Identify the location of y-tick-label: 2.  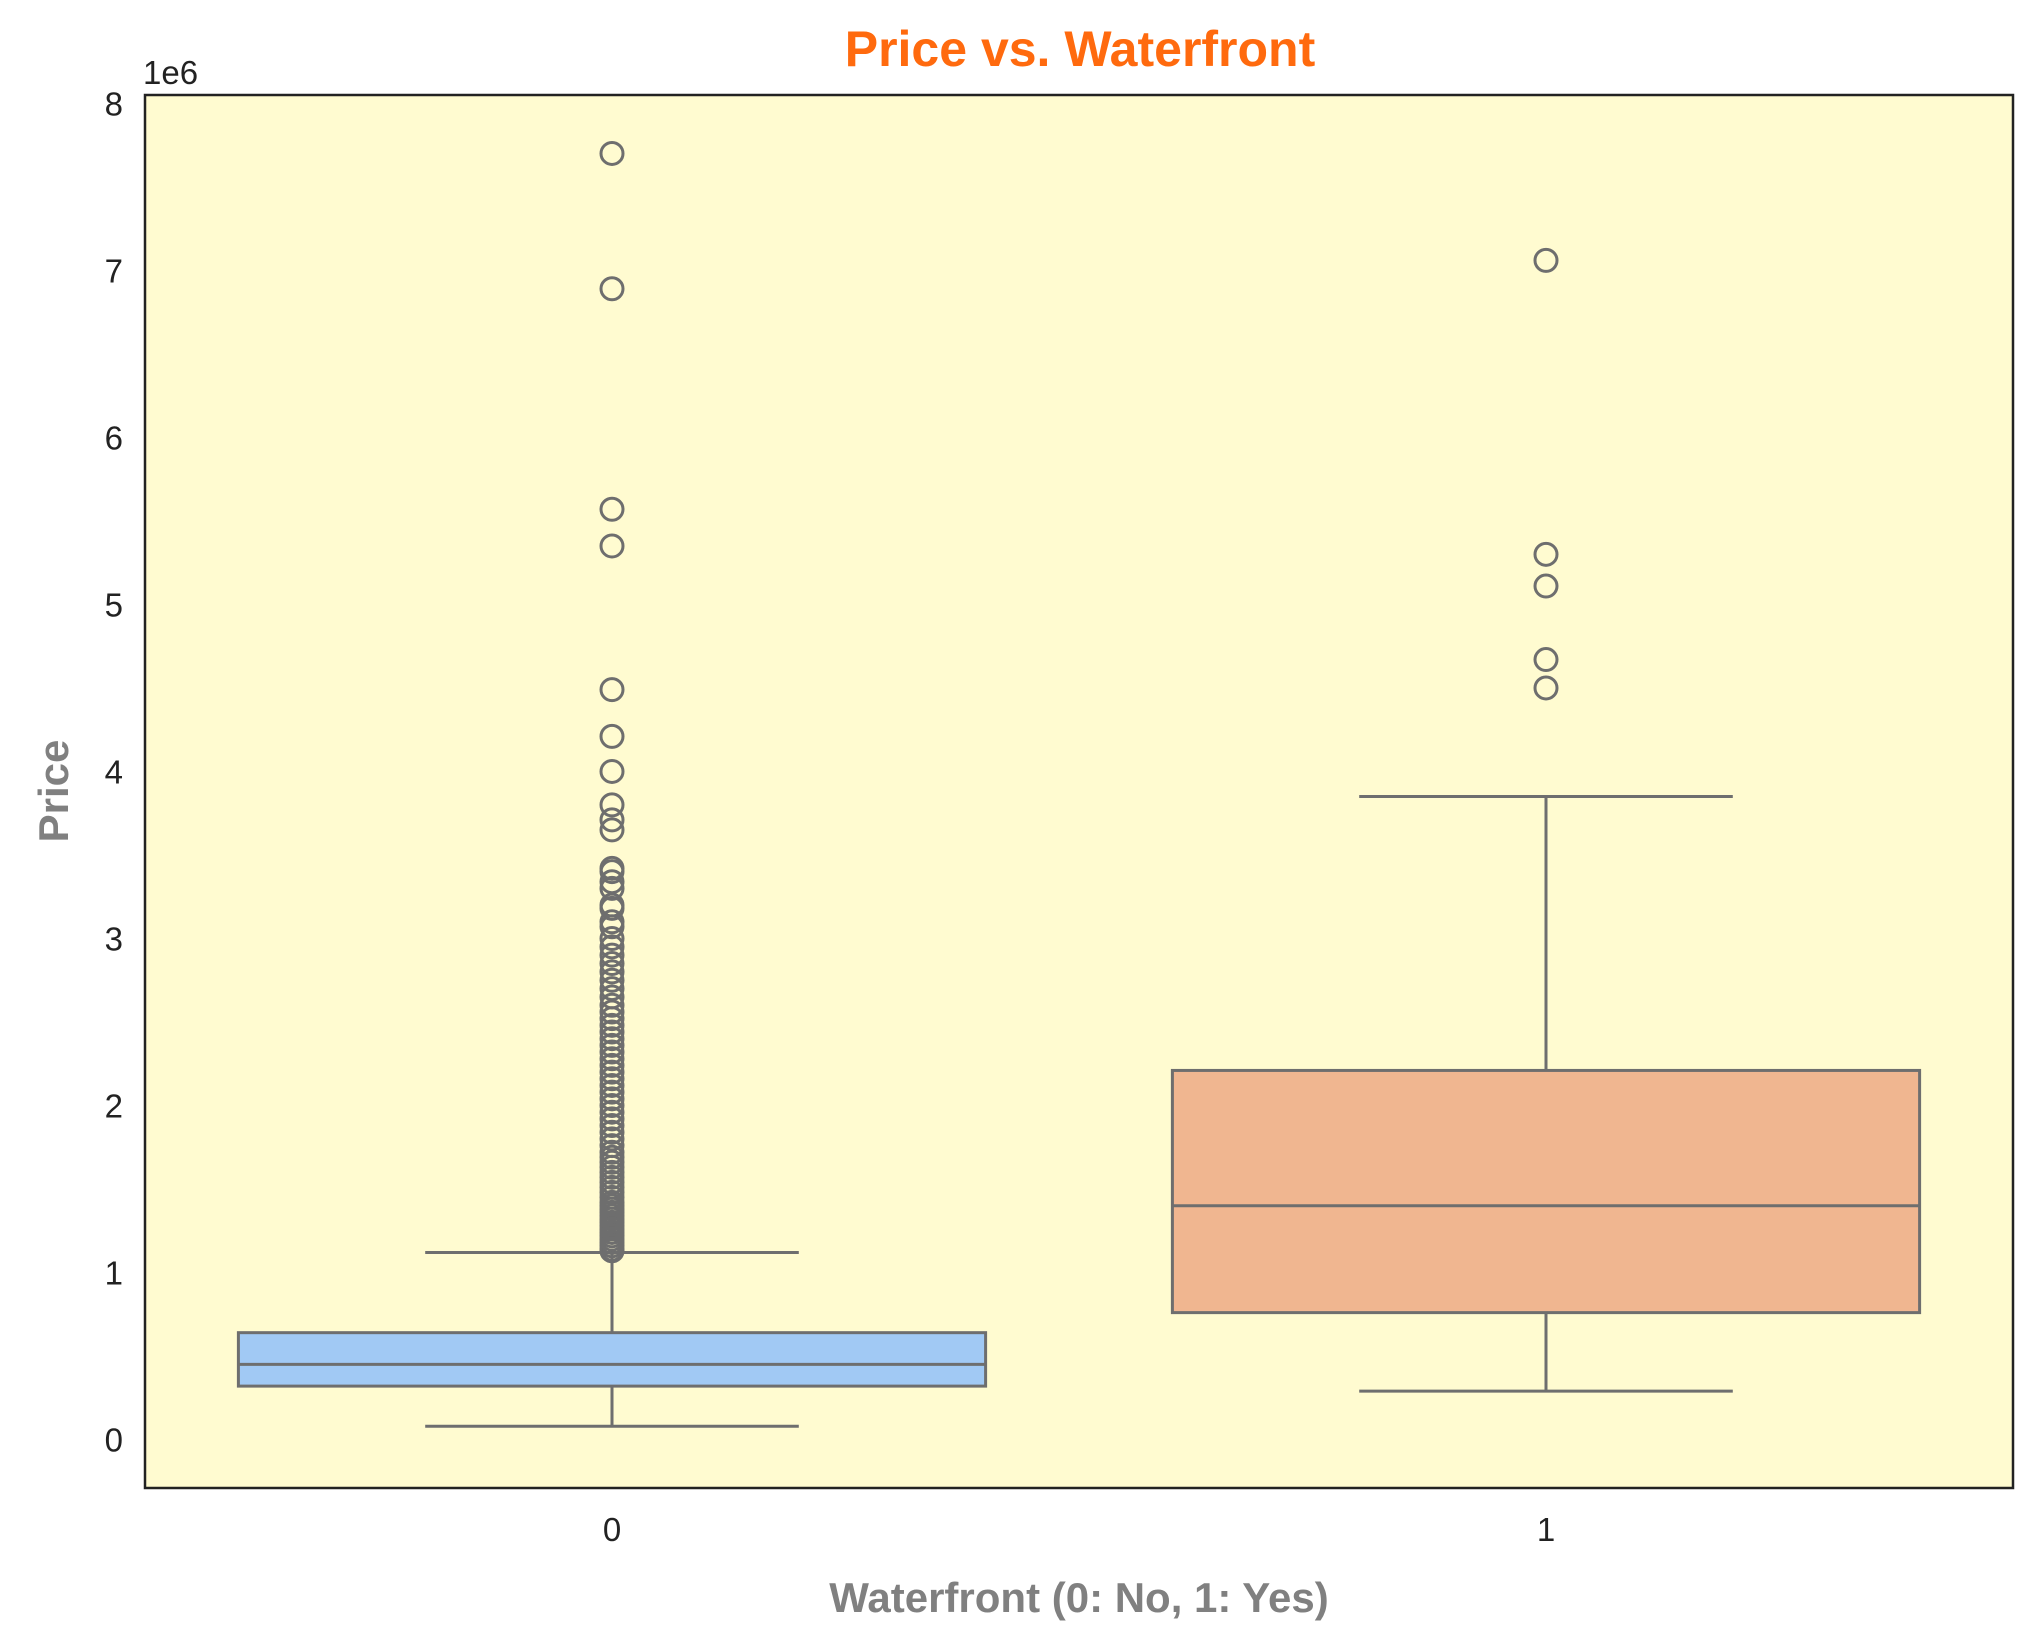
(114, 1106).